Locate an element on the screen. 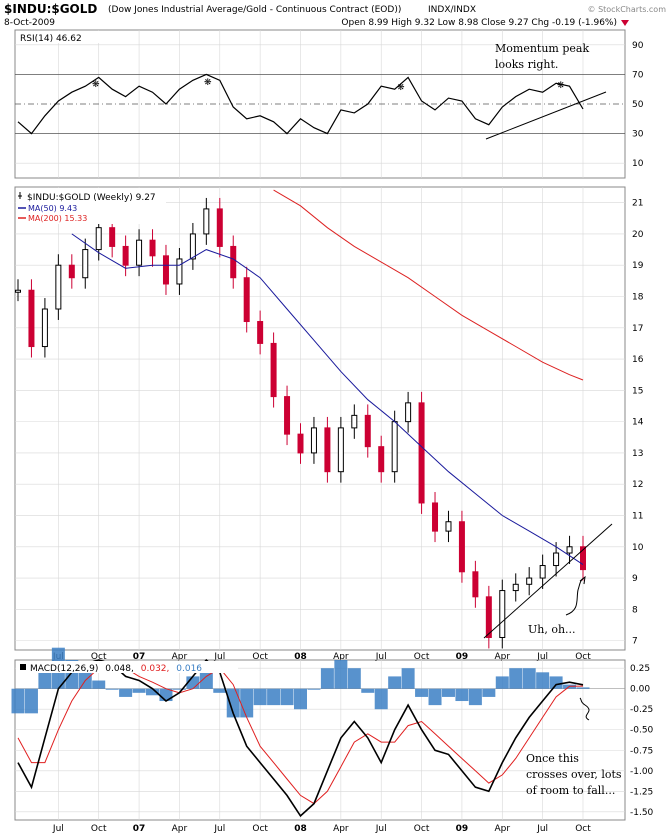 The width and height of the screenshot is (670, 838). macd-y-tick-label: -0.75 is located at coordinates (641, 751).